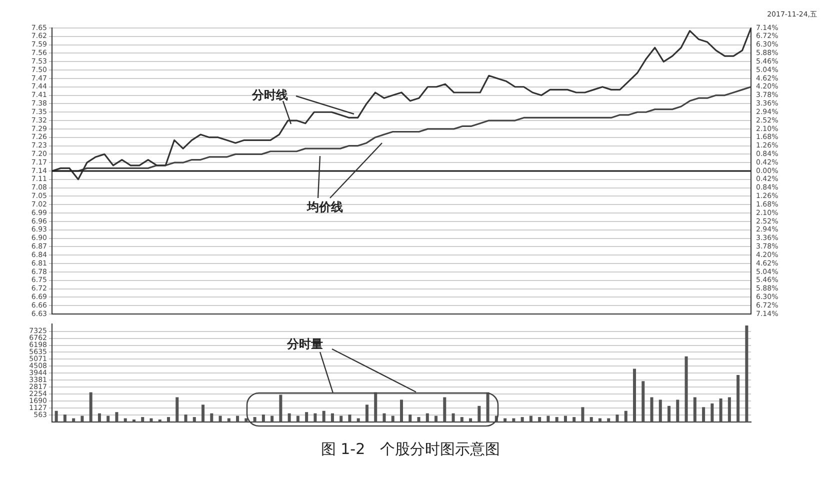  What do you see at coordinates (269, 95) in the screenshot?
I see `series-label: 分时线` at bounding box center [269, 95].